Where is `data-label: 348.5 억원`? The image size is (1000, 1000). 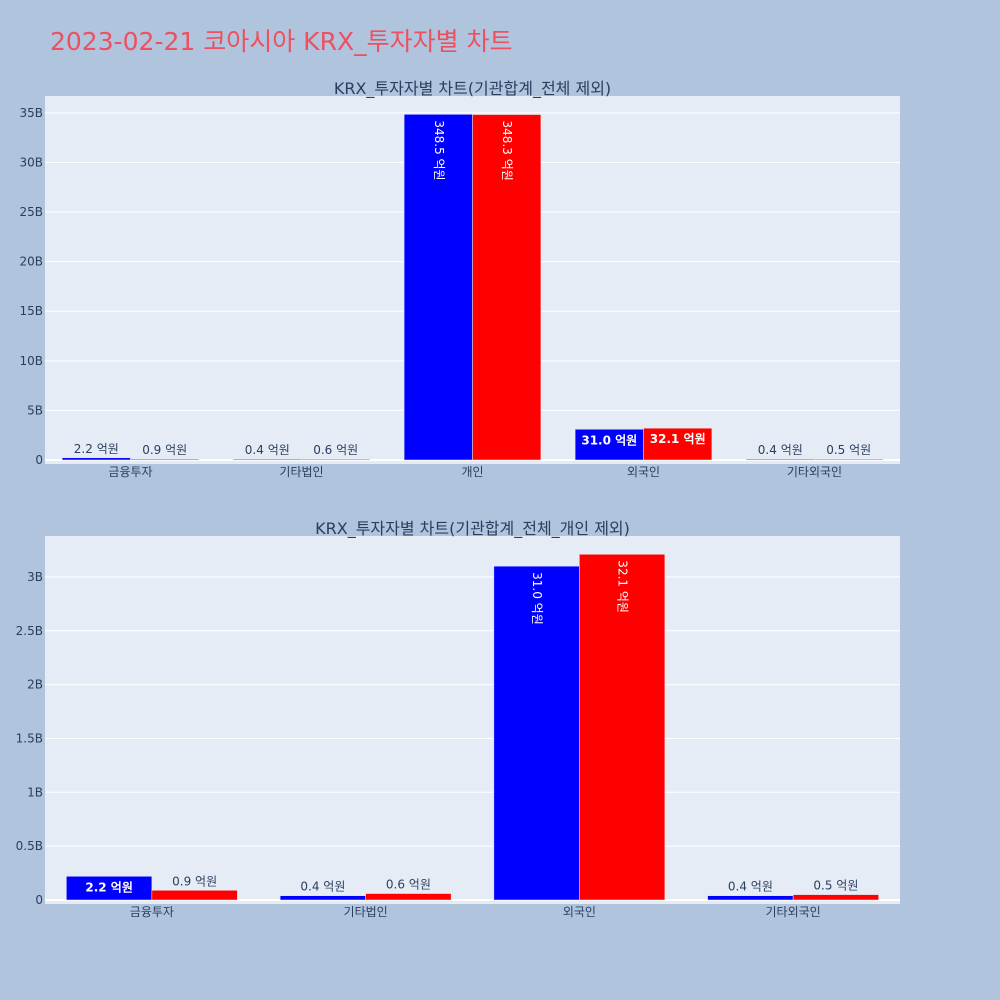
data-label: 348.5 억원 is located at coordinates (439, 150).